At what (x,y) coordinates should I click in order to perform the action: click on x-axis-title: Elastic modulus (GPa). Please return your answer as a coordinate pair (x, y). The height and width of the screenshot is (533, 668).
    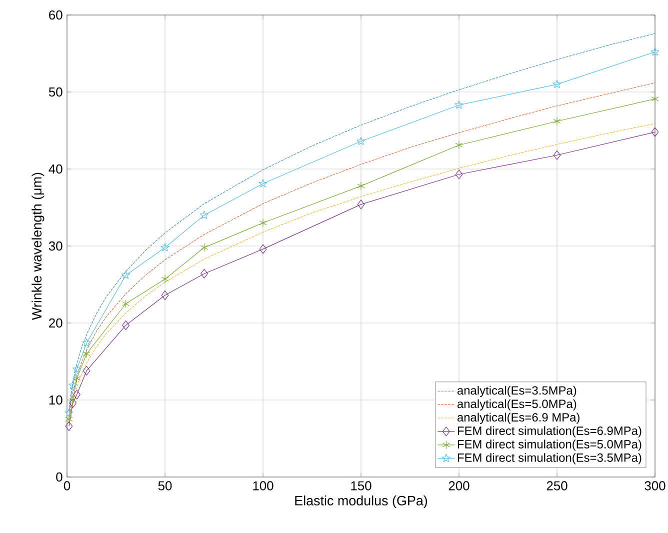
    Looking at the image, I should click on (361, 502).